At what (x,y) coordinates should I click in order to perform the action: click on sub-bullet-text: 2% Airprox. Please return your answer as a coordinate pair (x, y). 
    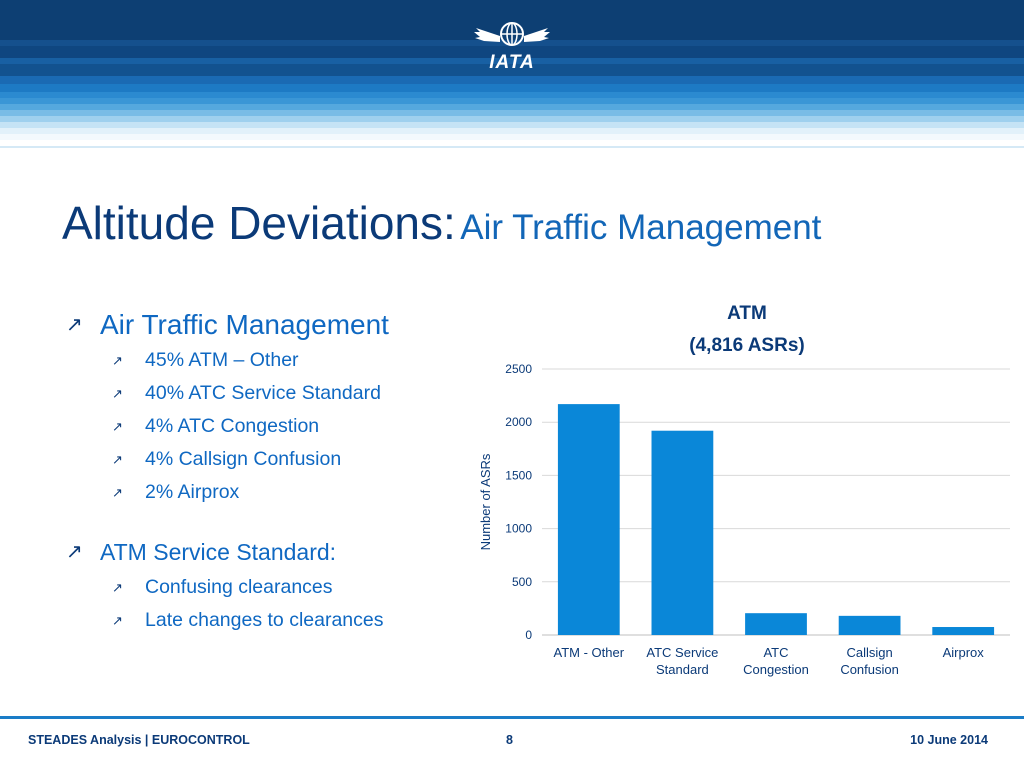
    Looking at the image, I should click on (192, 492).